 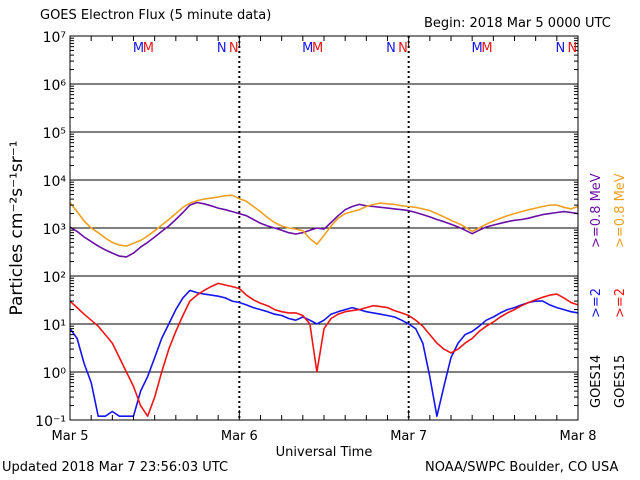 What do you see at coordinates (324, 452) in the screenshot?
I see `x-axis-label: Universal Time` at bounding box center [324, 452].